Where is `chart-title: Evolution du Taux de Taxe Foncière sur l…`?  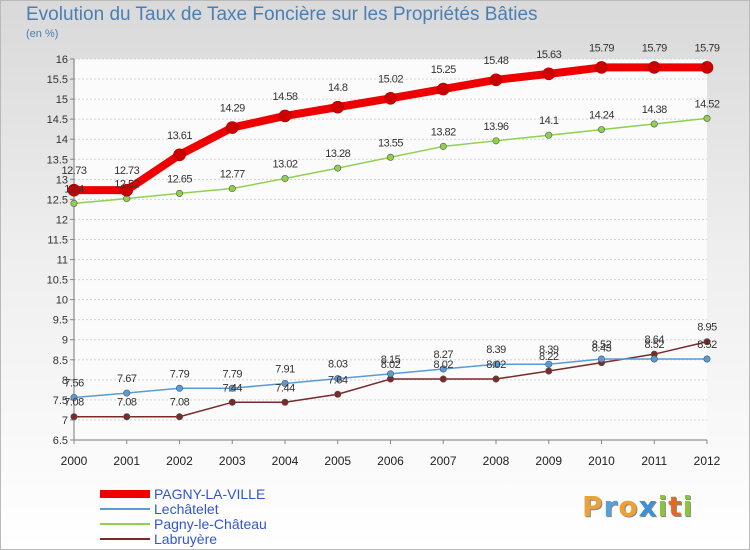 chart-title: Evolution du Taux de Taxe Foncière sur l… is located at coordinates (282, 14).